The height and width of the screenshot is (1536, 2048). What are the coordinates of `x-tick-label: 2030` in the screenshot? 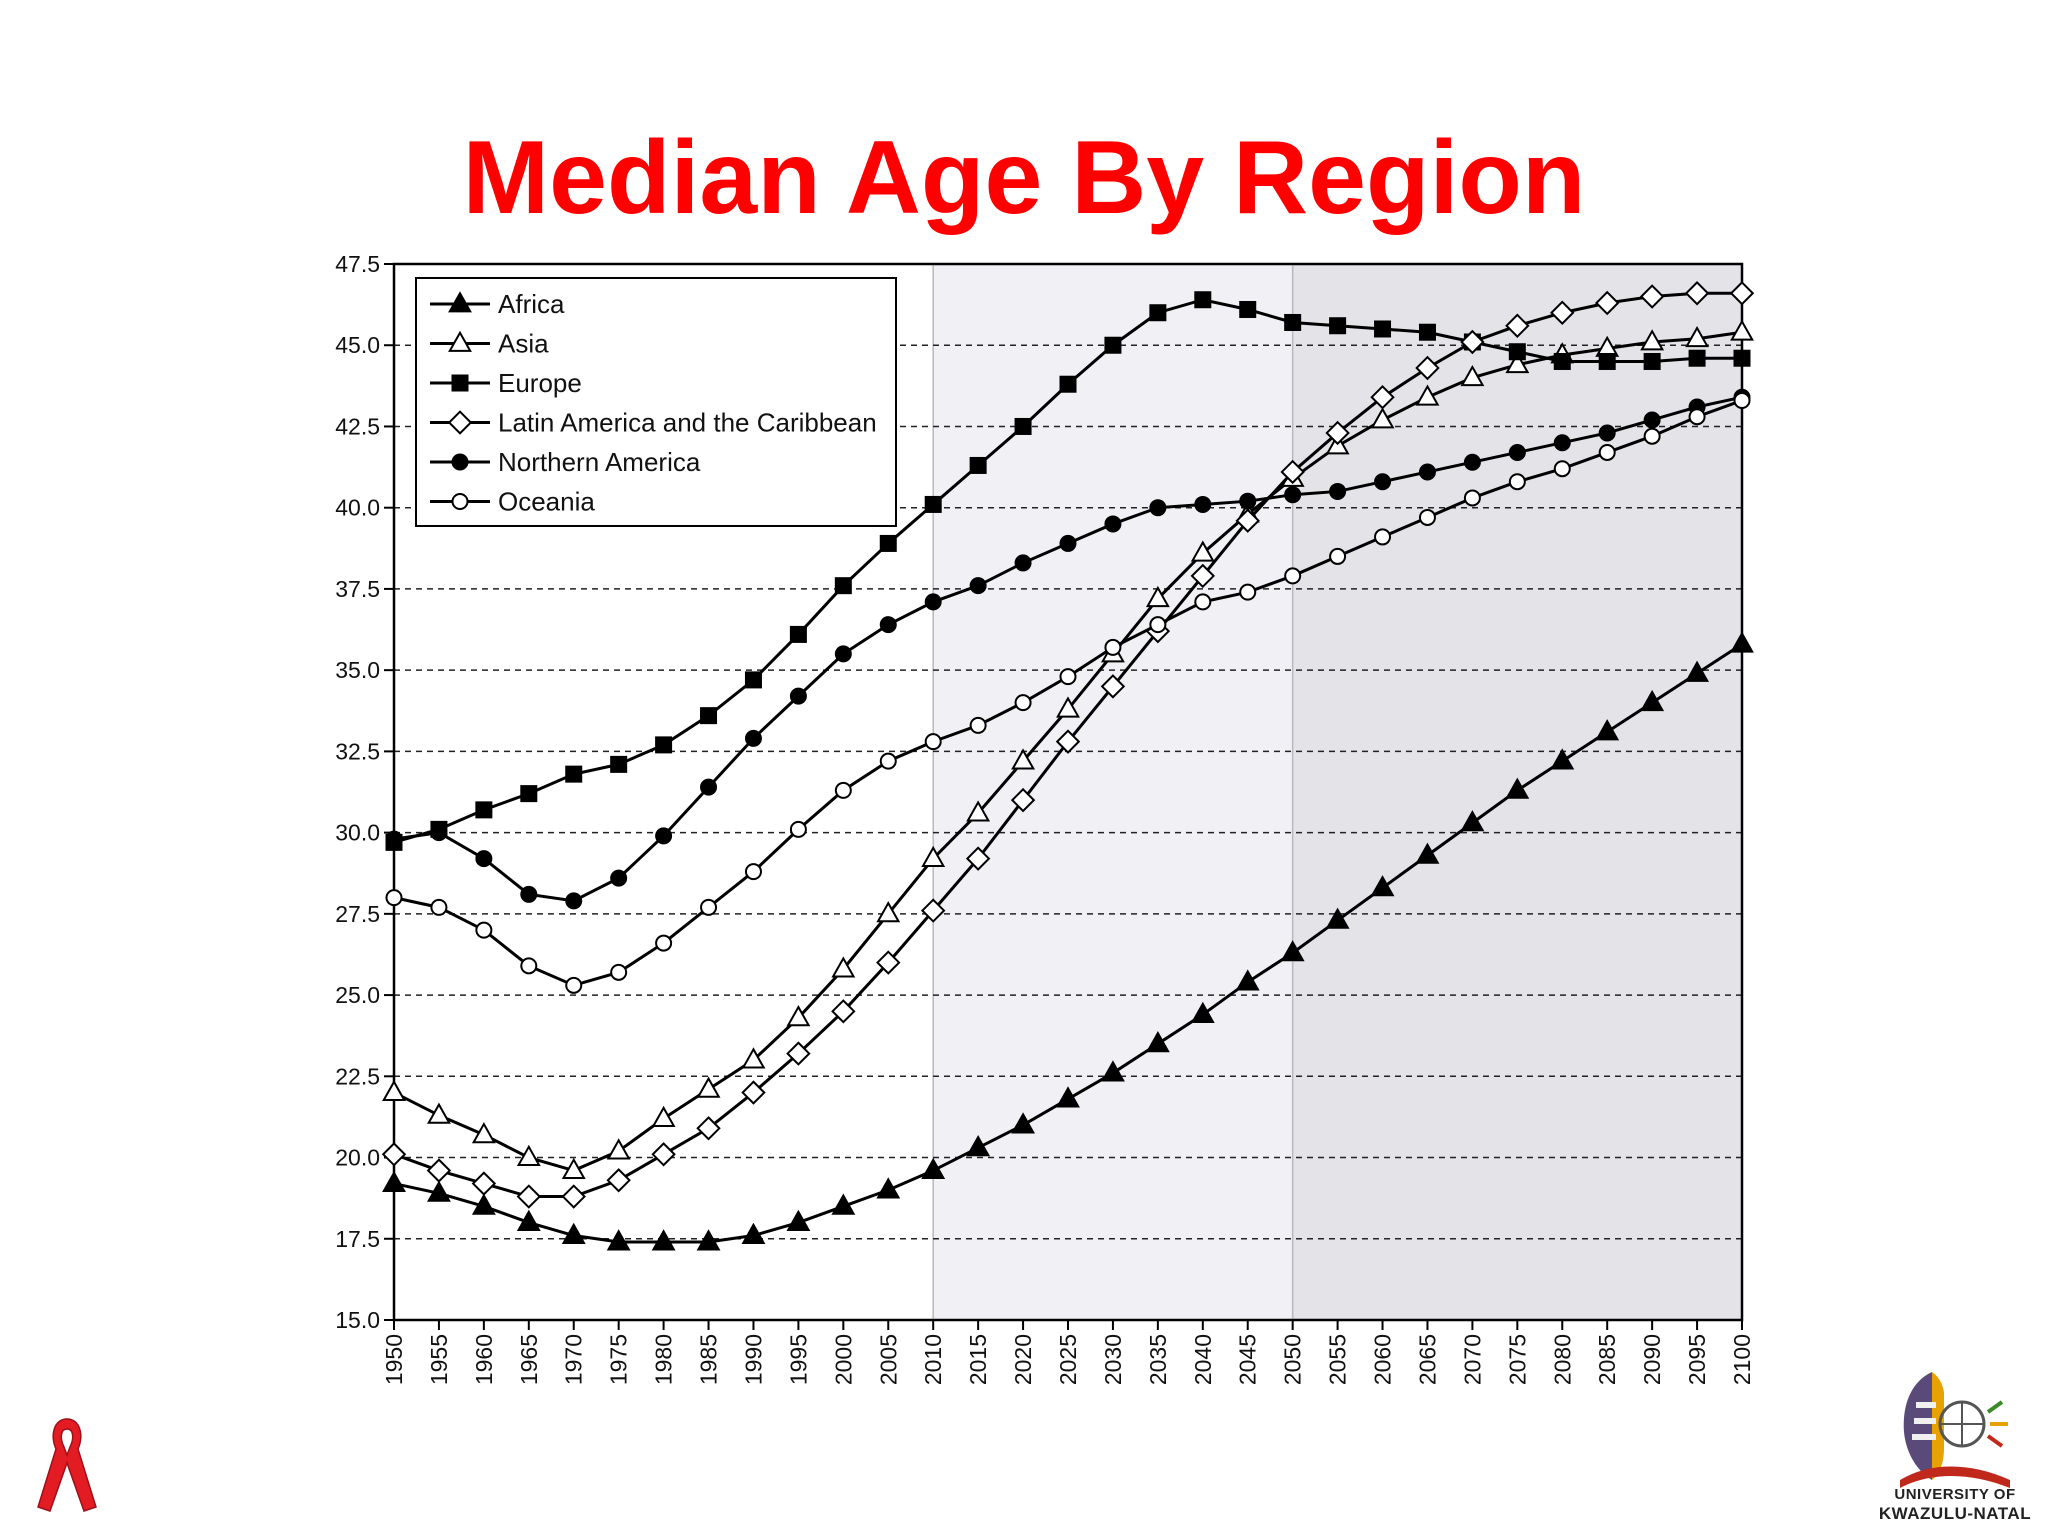 It's located at (1113, 1359).